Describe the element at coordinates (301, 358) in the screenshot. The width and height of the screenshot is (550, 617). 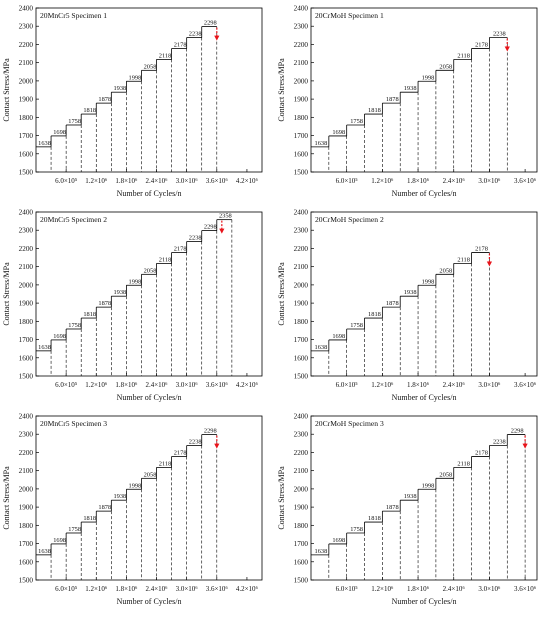
I see `y-tick-label: 1600` at that location.